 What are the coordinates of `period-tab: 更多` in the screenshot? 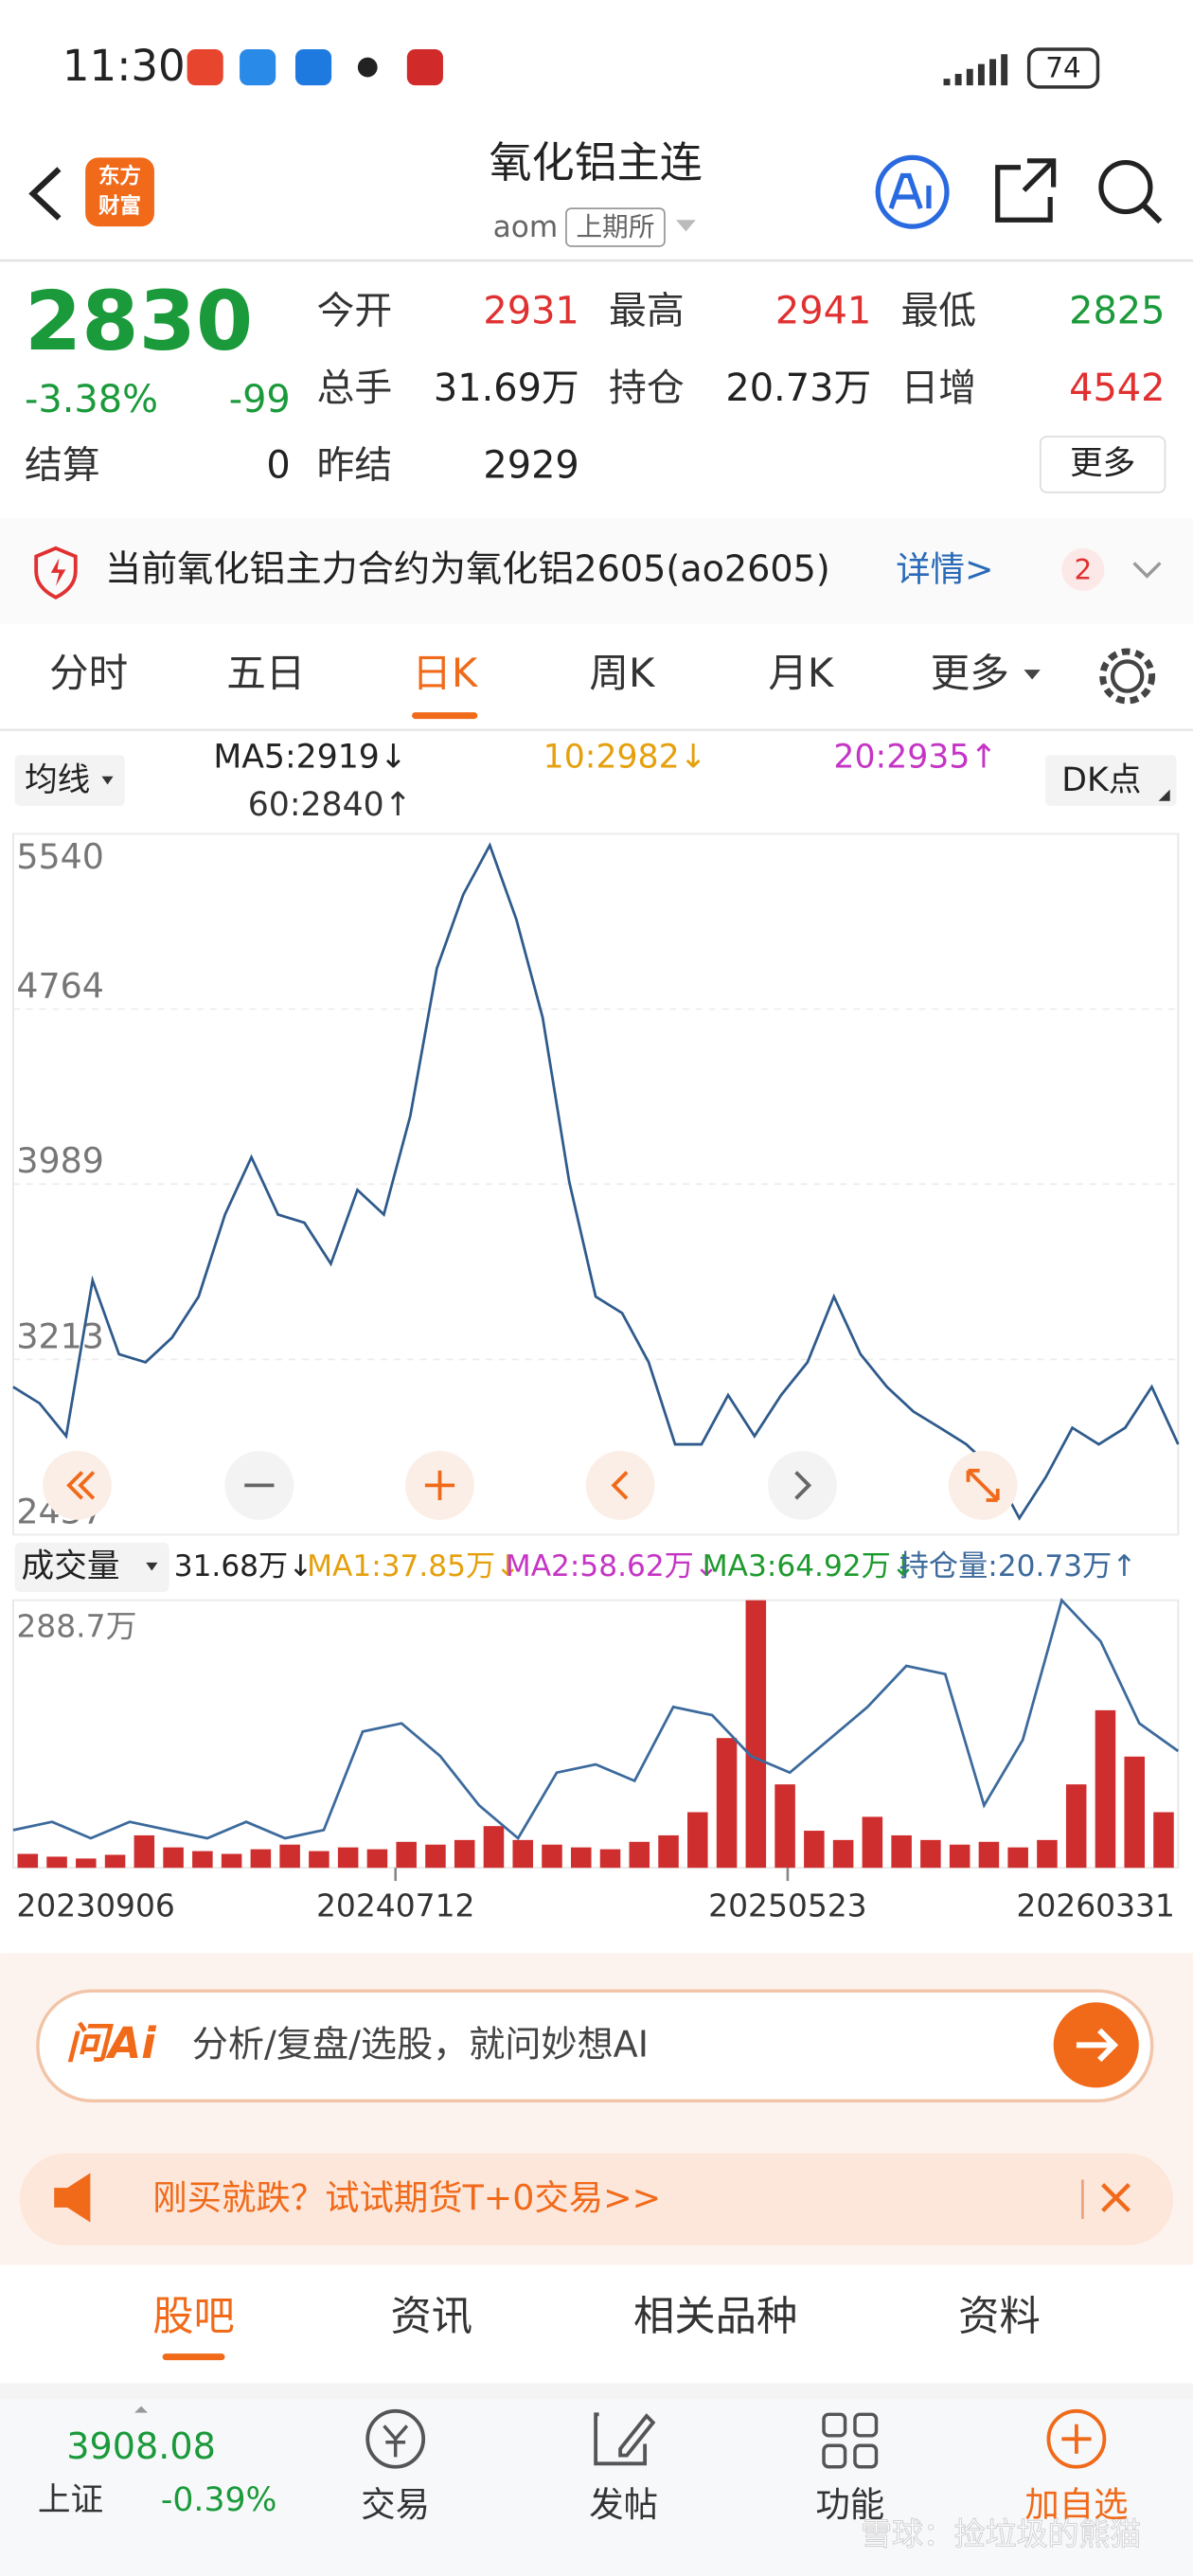 It's located at (970, 673).